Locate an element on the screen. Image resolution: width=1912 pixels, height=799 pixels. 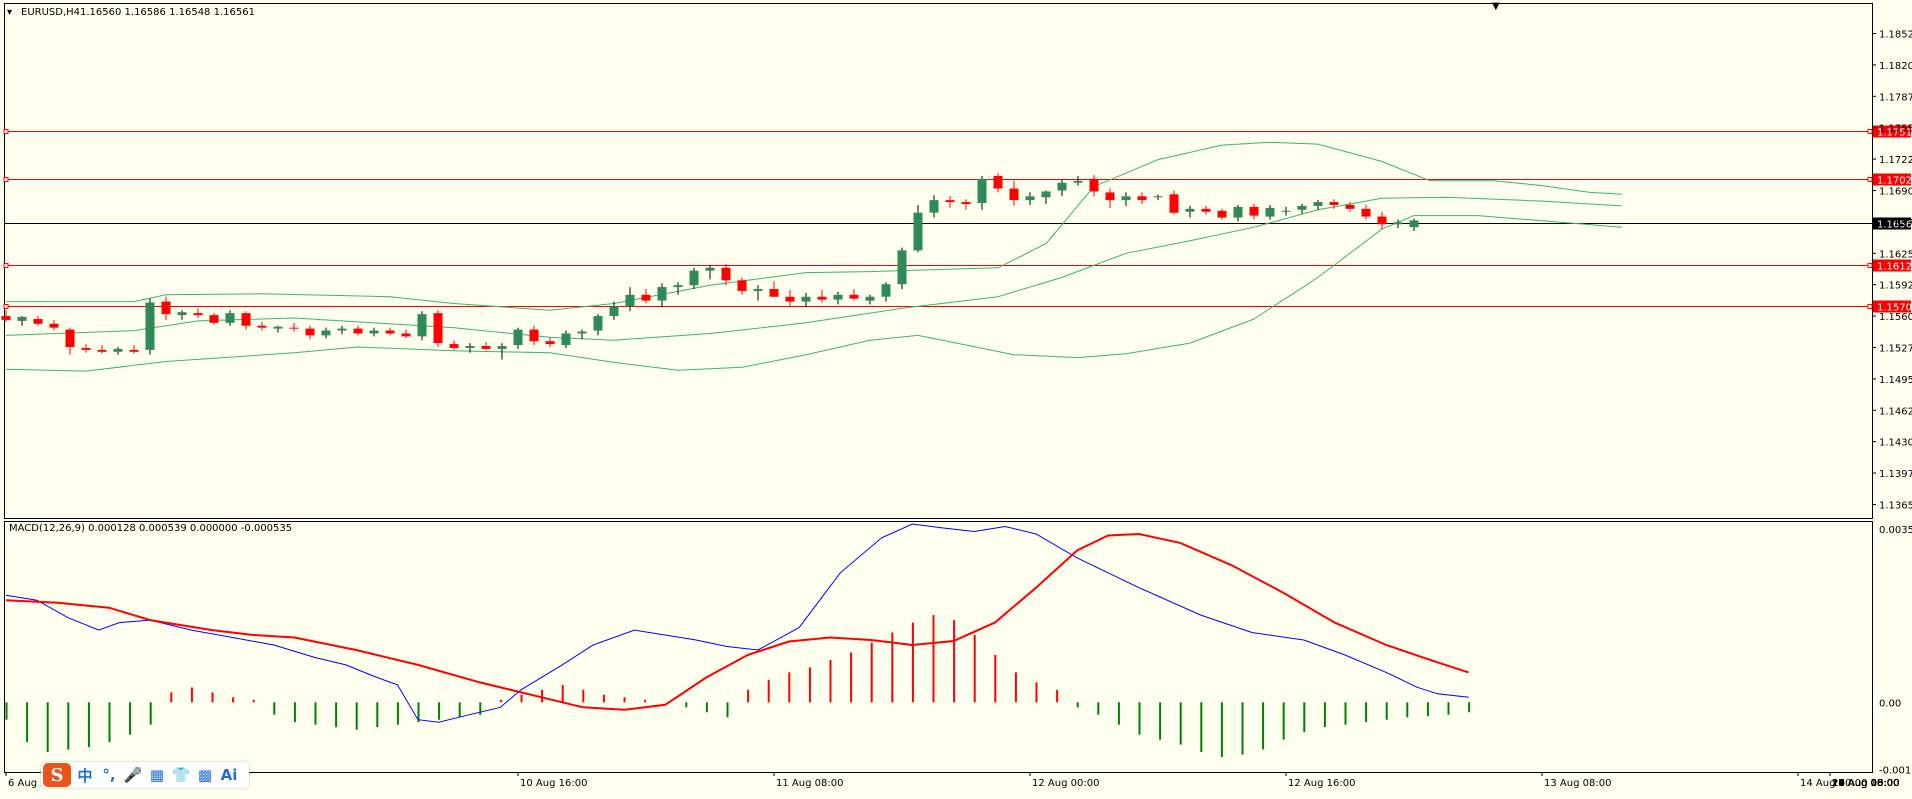
time-tick-label: 26 Aug 16:00 is located at coordinates (1865, 783).